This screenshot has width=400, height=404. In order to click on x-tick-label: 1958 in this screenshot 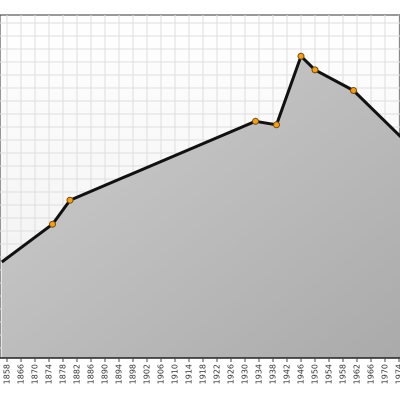, I will do `click(343, 374)`.